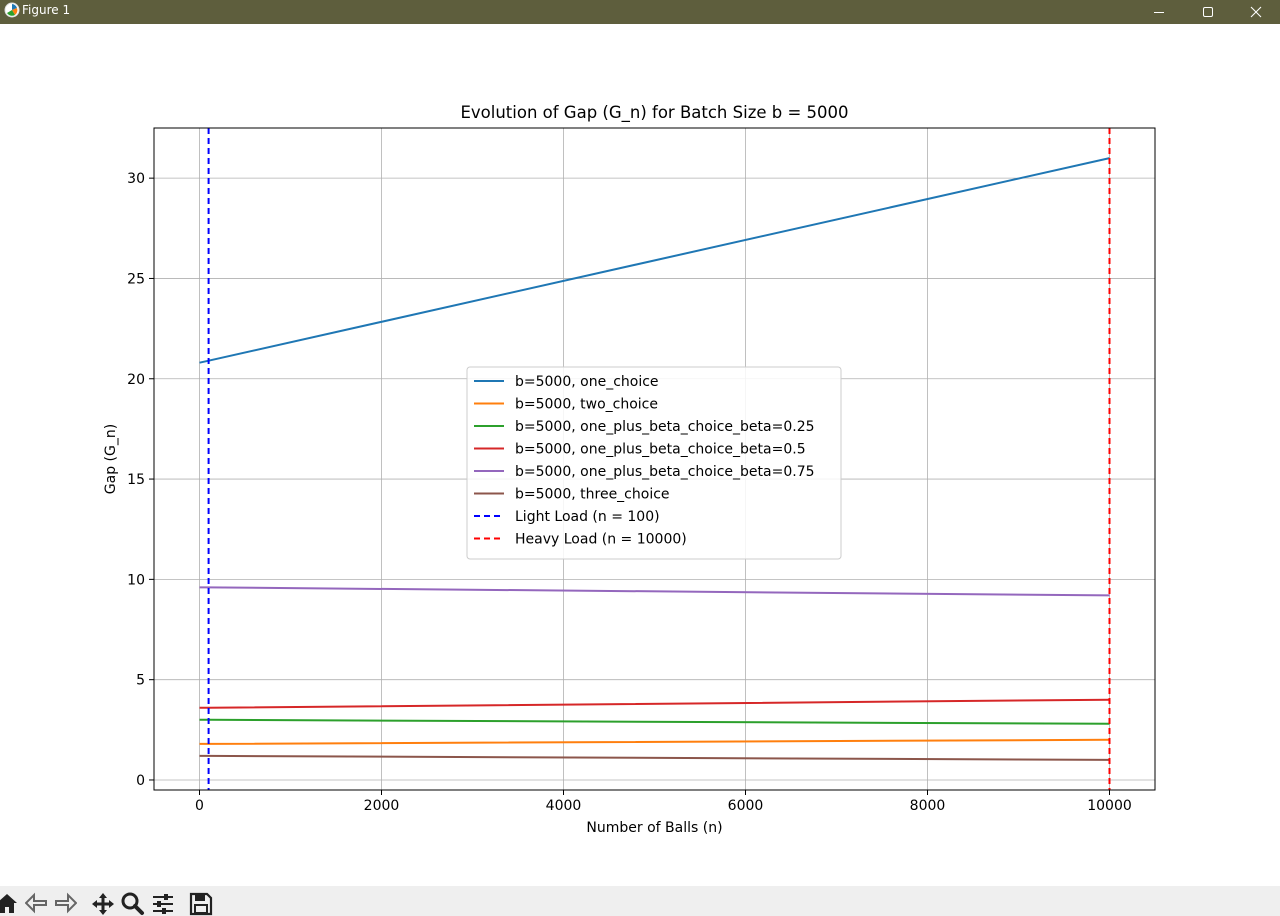 The image size is (1280, 916). I want to click on forward-arrow-icon, so click(66, 903).